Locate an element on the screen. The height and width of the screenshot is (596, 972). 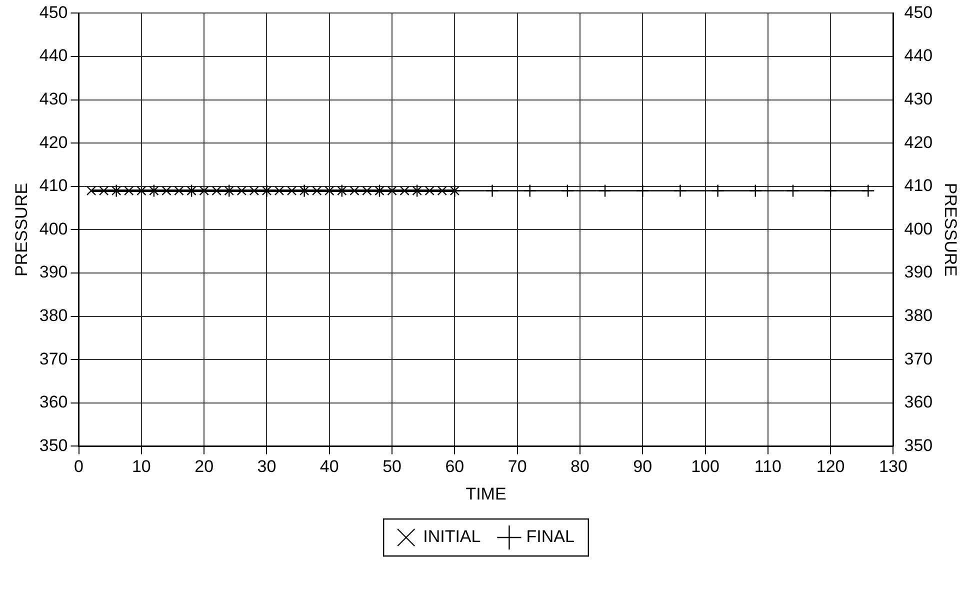
y2-tick-label: 350 is located at coordinates (918, 445).